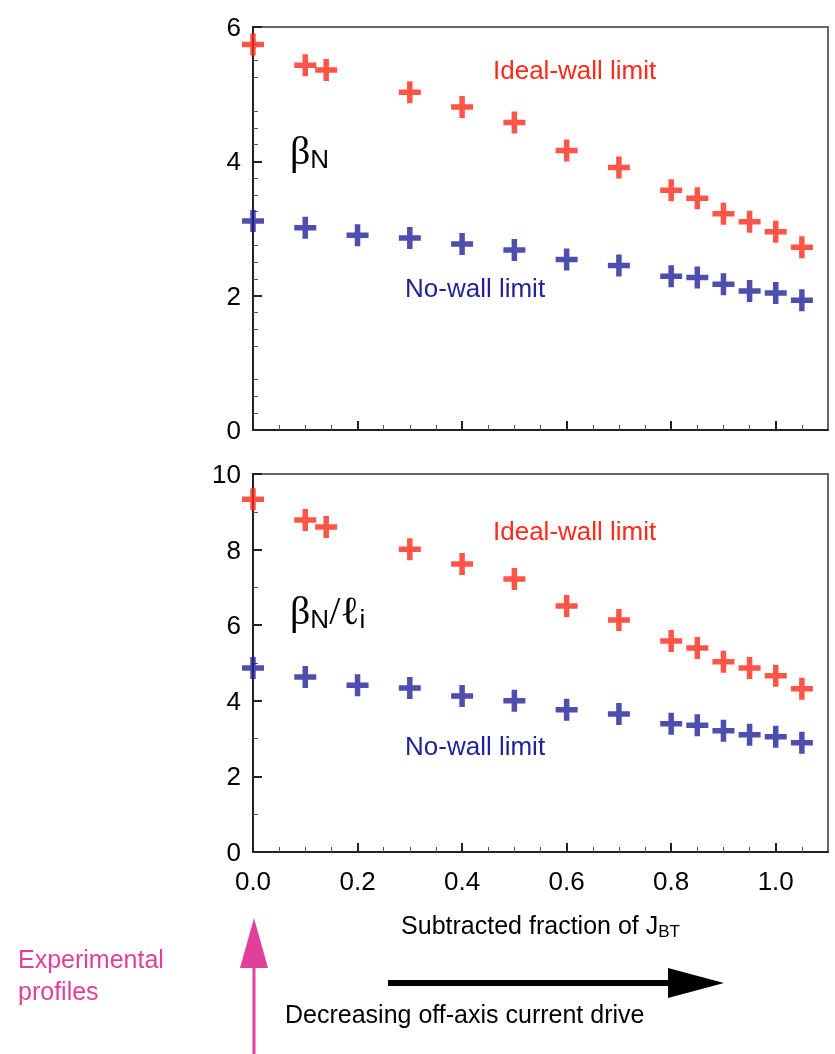  I want to click on x-tick-label: 0.4, so click(462, 881).